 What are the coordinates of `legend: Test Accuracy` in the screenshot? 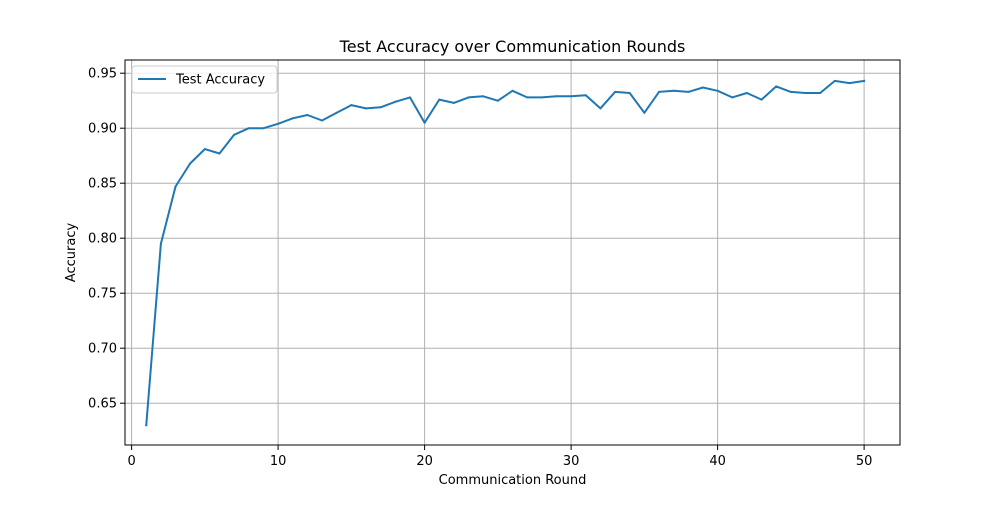 It's located at (204, 79).